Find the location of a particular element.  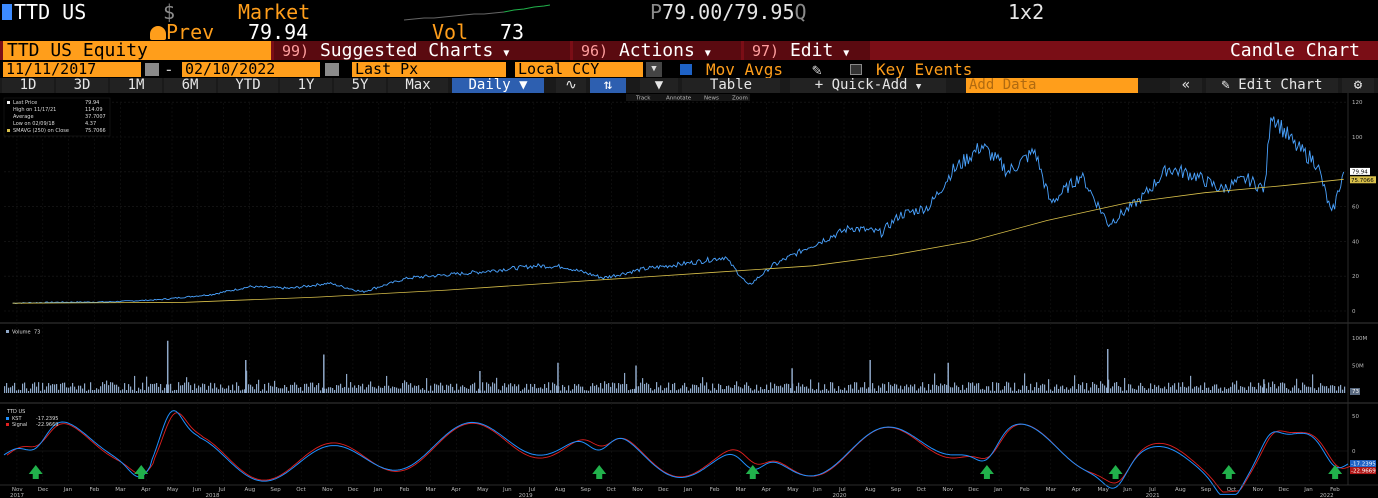

y-tick-label: 100M is located at coordinates (1359, 339).